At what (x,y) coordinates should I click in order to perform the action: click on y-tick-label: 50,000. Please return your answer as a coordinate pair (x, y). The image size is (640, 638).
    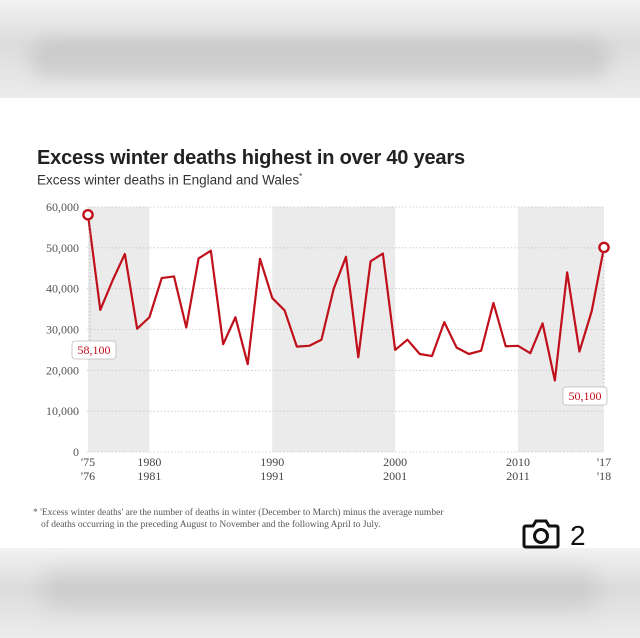
    Looking at the image, I should click on (62, 248).